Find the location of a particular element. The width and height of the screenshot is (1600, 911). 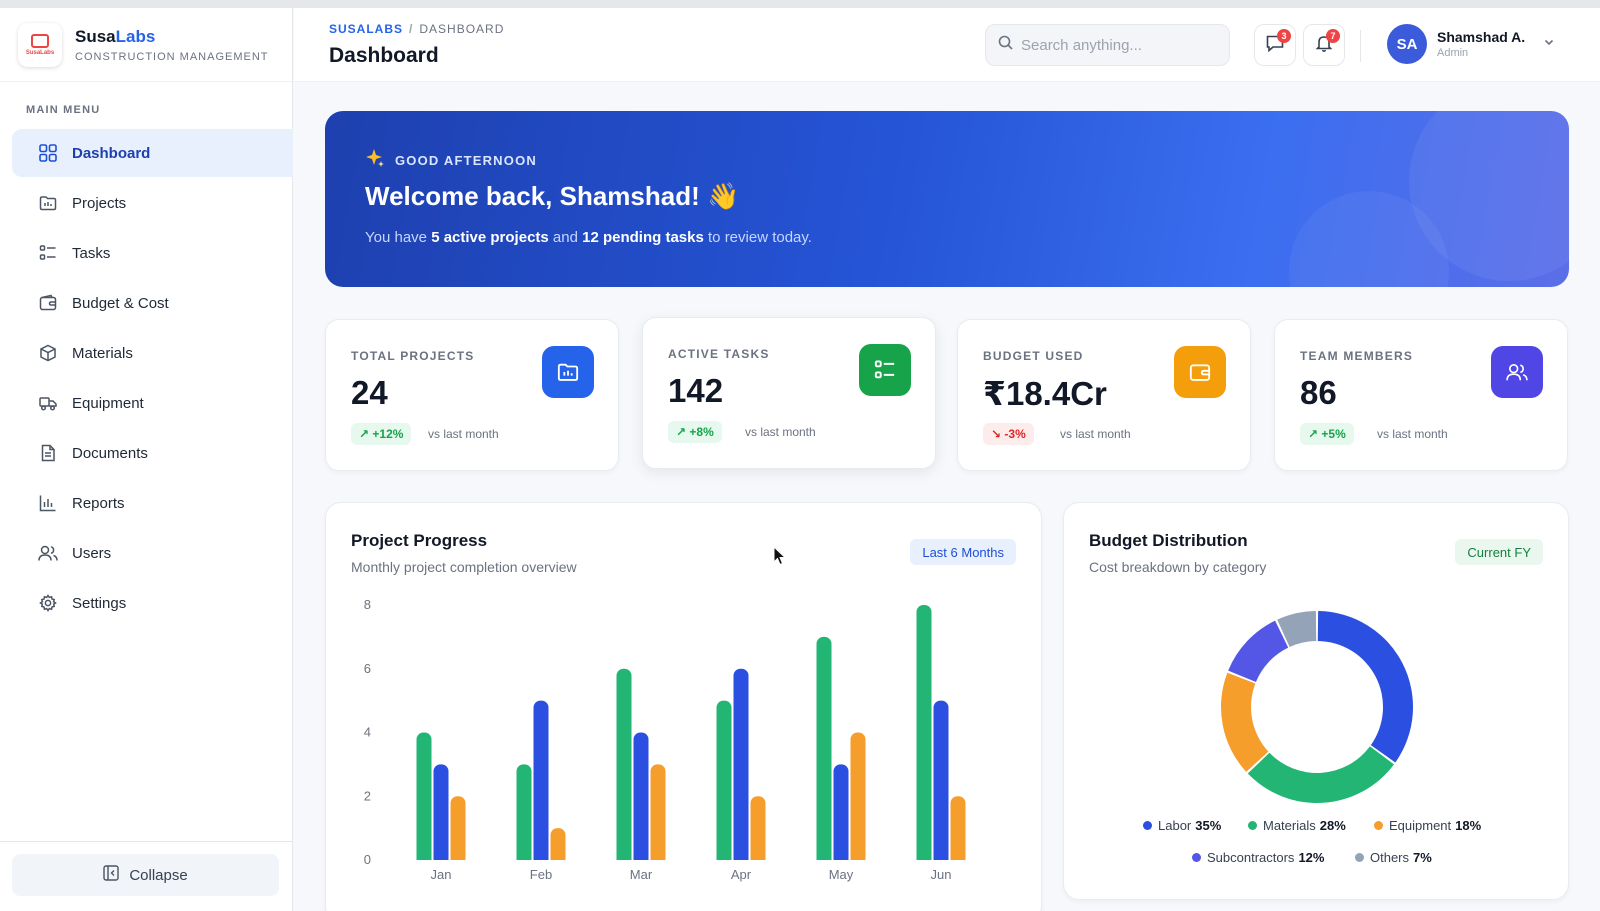

stat-value: 24 is located at coordinates (369, 392).